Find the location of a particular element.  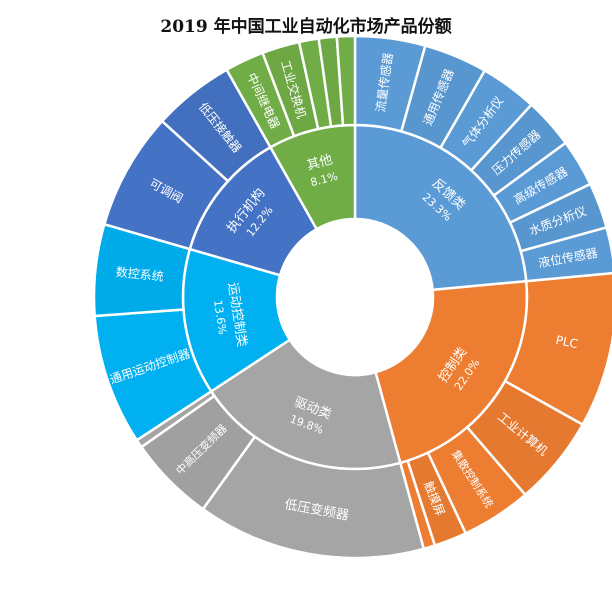

chart-title: 2019 年中国工业自动化市场产品份额 is located at coordinates (306, 27).